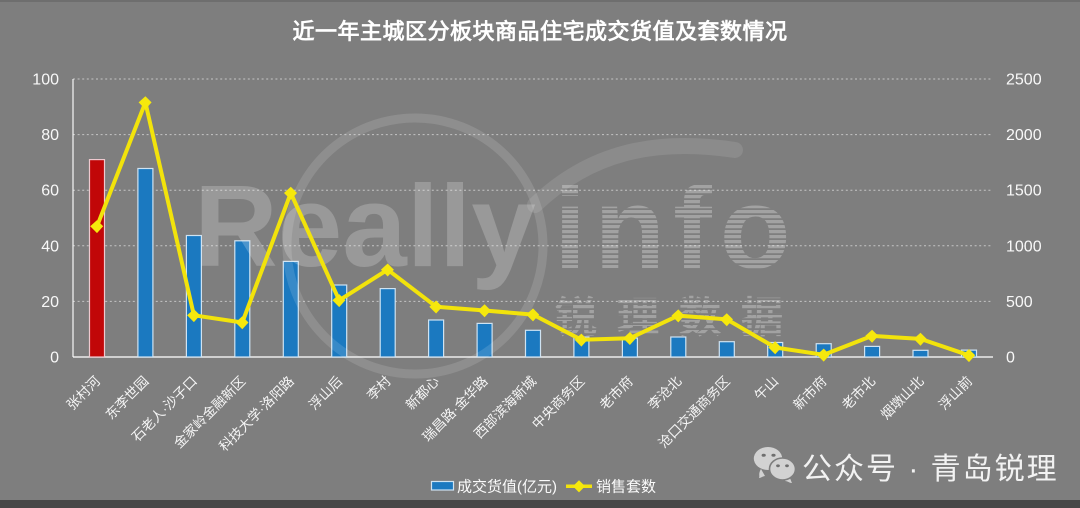  Describe the element at coordinates (365, 226) in the screenshot. I see `svg-text: Really` at that location.